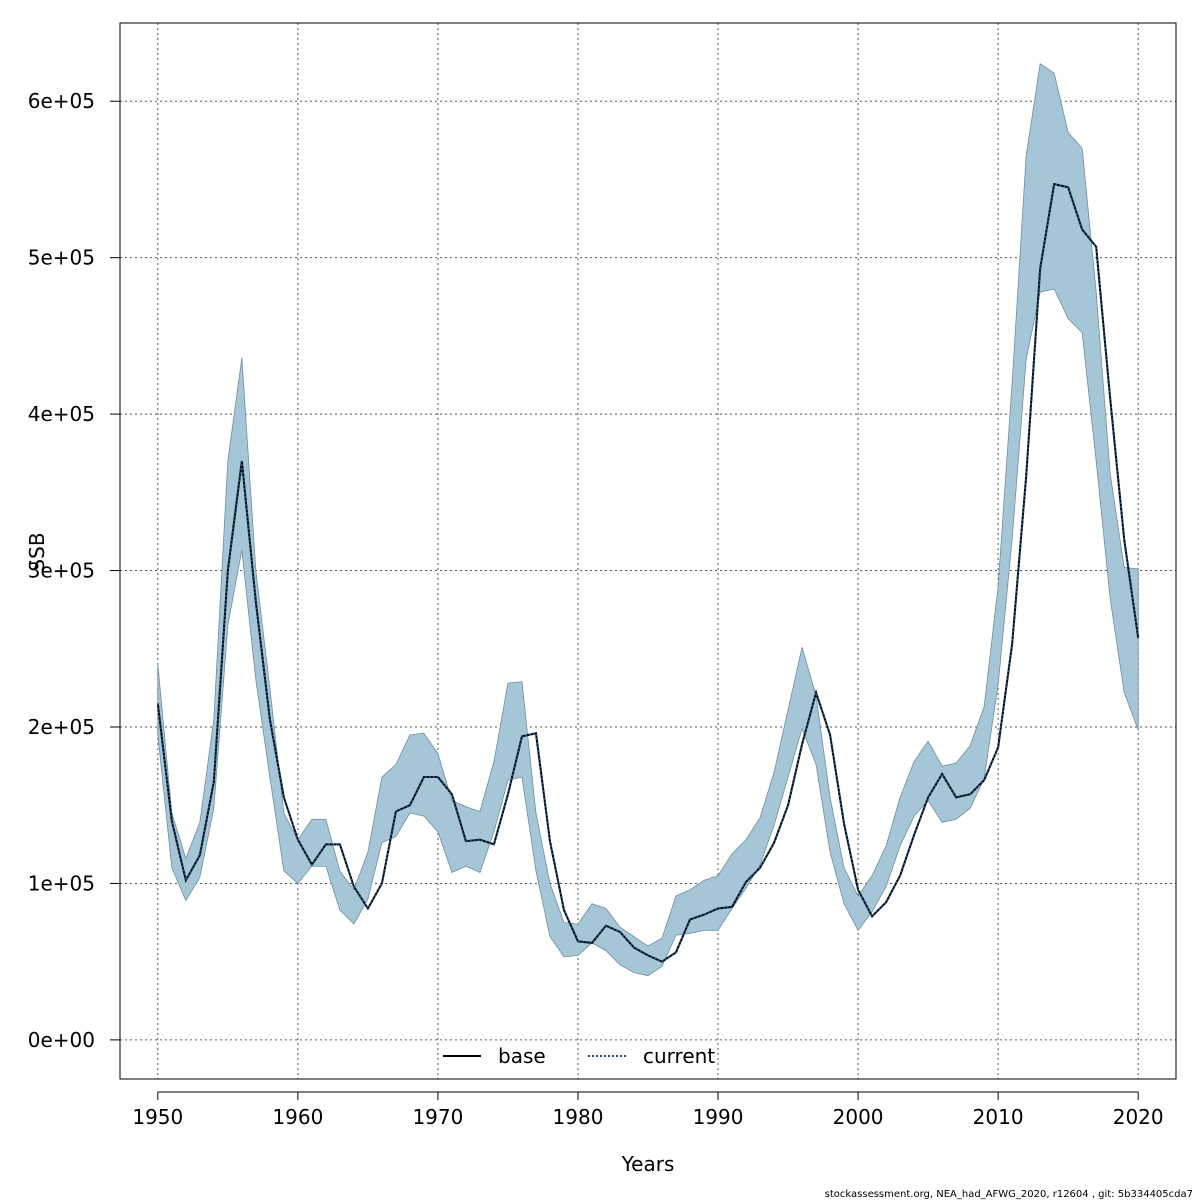 The height and width of the screenshot is (1200, 1200). Describe the element at coordinates (61, 258) in the screenshot. I see `y-tick-label: 5e+05` at that location.